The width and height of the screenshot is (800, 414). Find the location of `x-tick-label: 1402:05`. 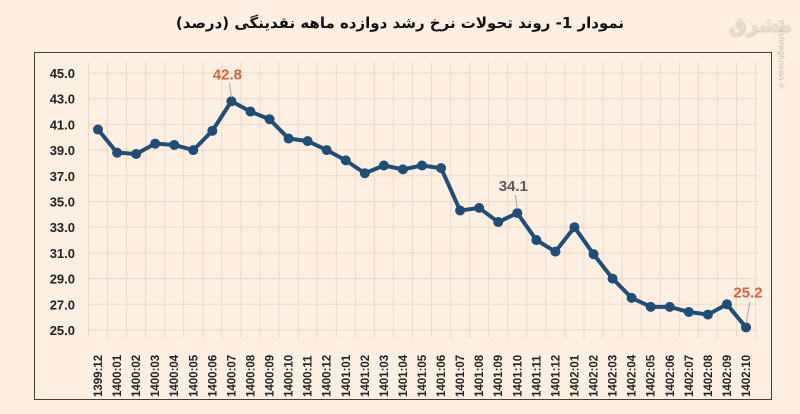

x-tick-label: 1402:05 is located at coordinates (652, 375).